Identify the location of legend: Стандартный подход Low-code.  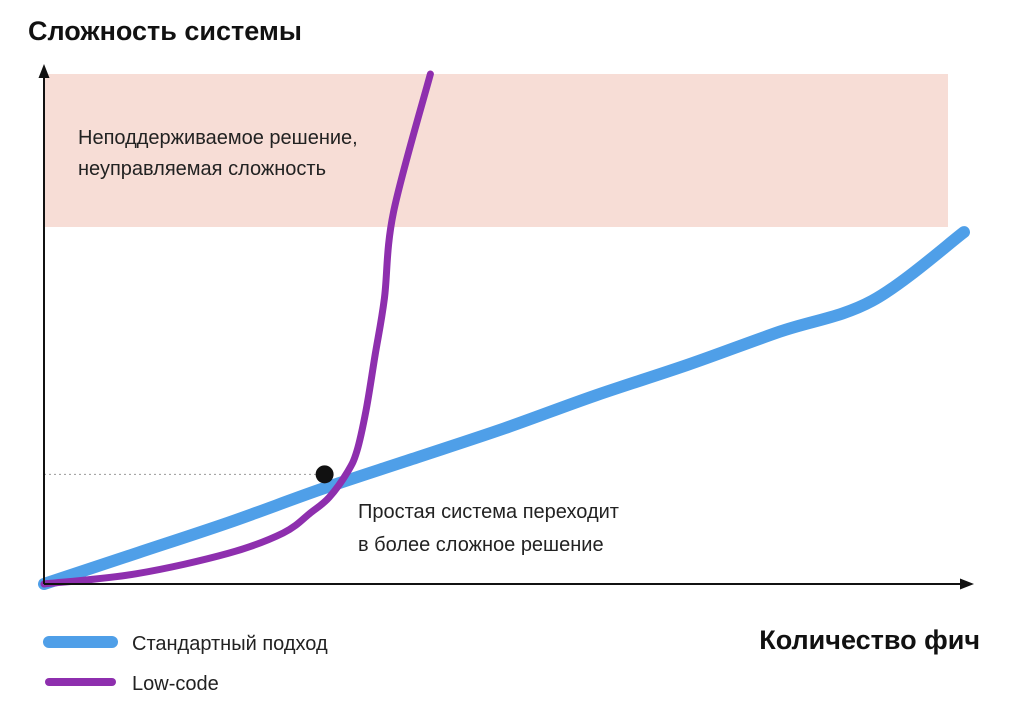
(185, 664).